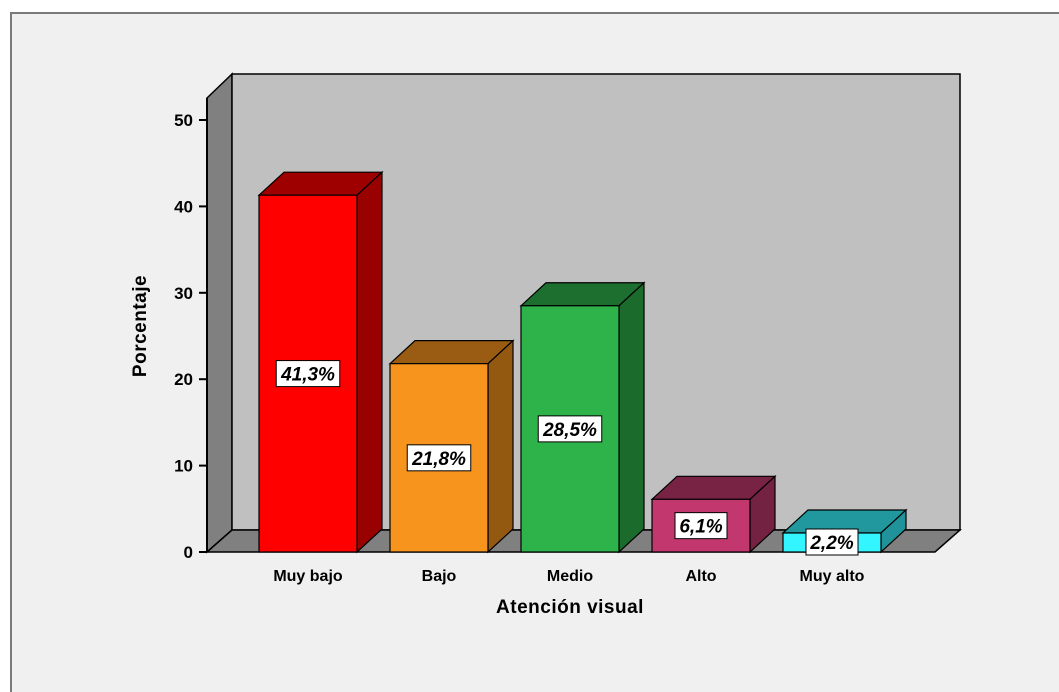 This screenshot has width=1059, height=692. What do you see at coordinates (183, 206) in the screenshot?
I see `y-tick-label: 40` at bounding box center [183, 206].